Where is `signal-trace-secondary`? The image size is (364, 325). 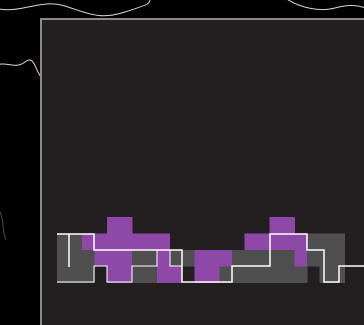
signal-trace-secondary is located at coordinates (119, 266).